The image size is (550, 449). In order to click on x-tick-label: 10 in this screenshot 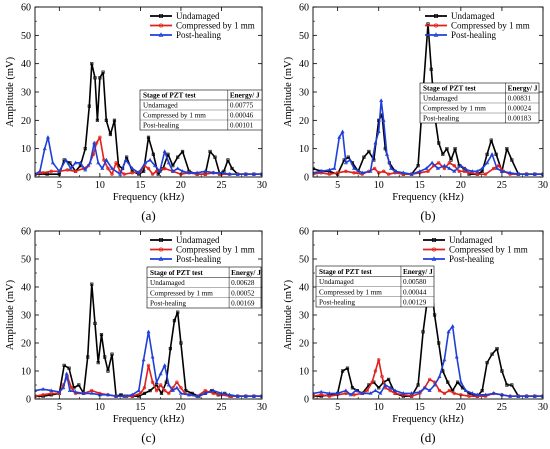, I will do `click(379, 185)`.